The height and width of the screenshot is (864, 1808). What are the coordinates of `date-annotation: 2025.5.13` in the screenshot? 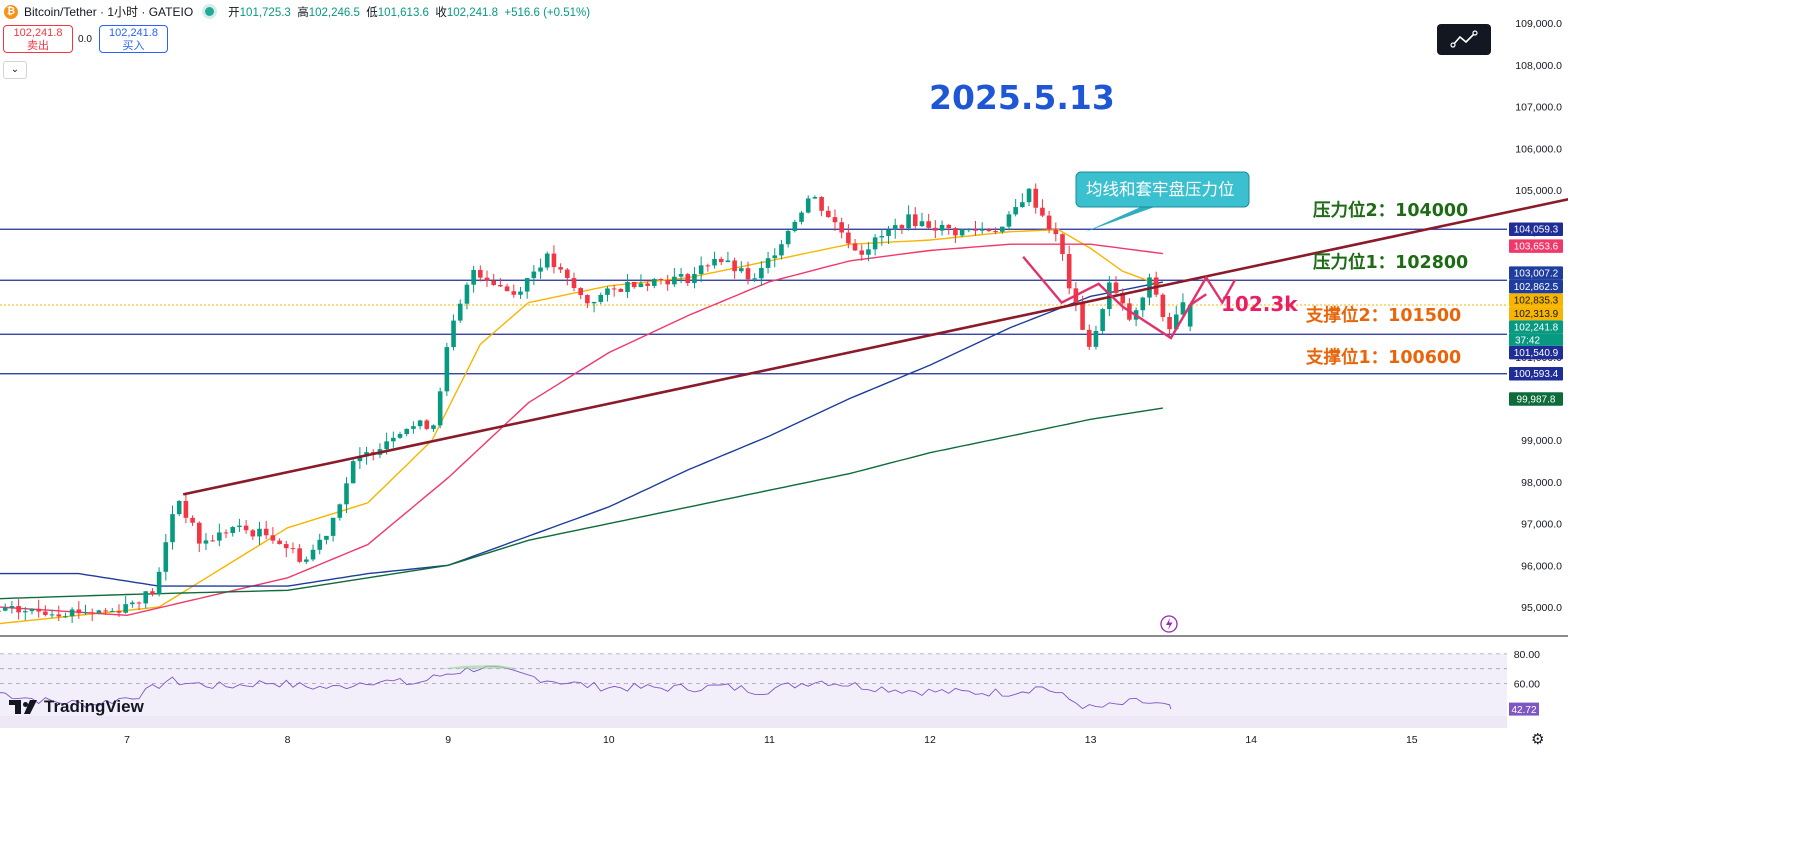 It's located at (1022, 97).